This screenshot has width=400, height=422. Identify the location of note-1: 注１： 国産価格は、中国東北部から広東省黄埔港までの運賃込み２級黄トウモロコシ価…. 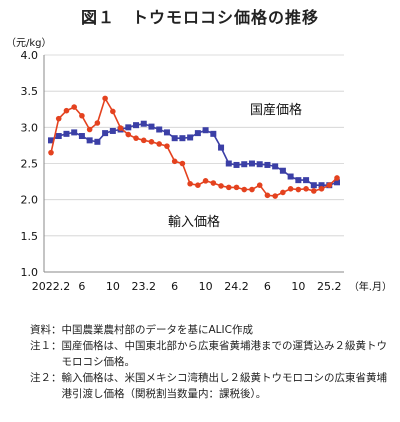
(212, 354).